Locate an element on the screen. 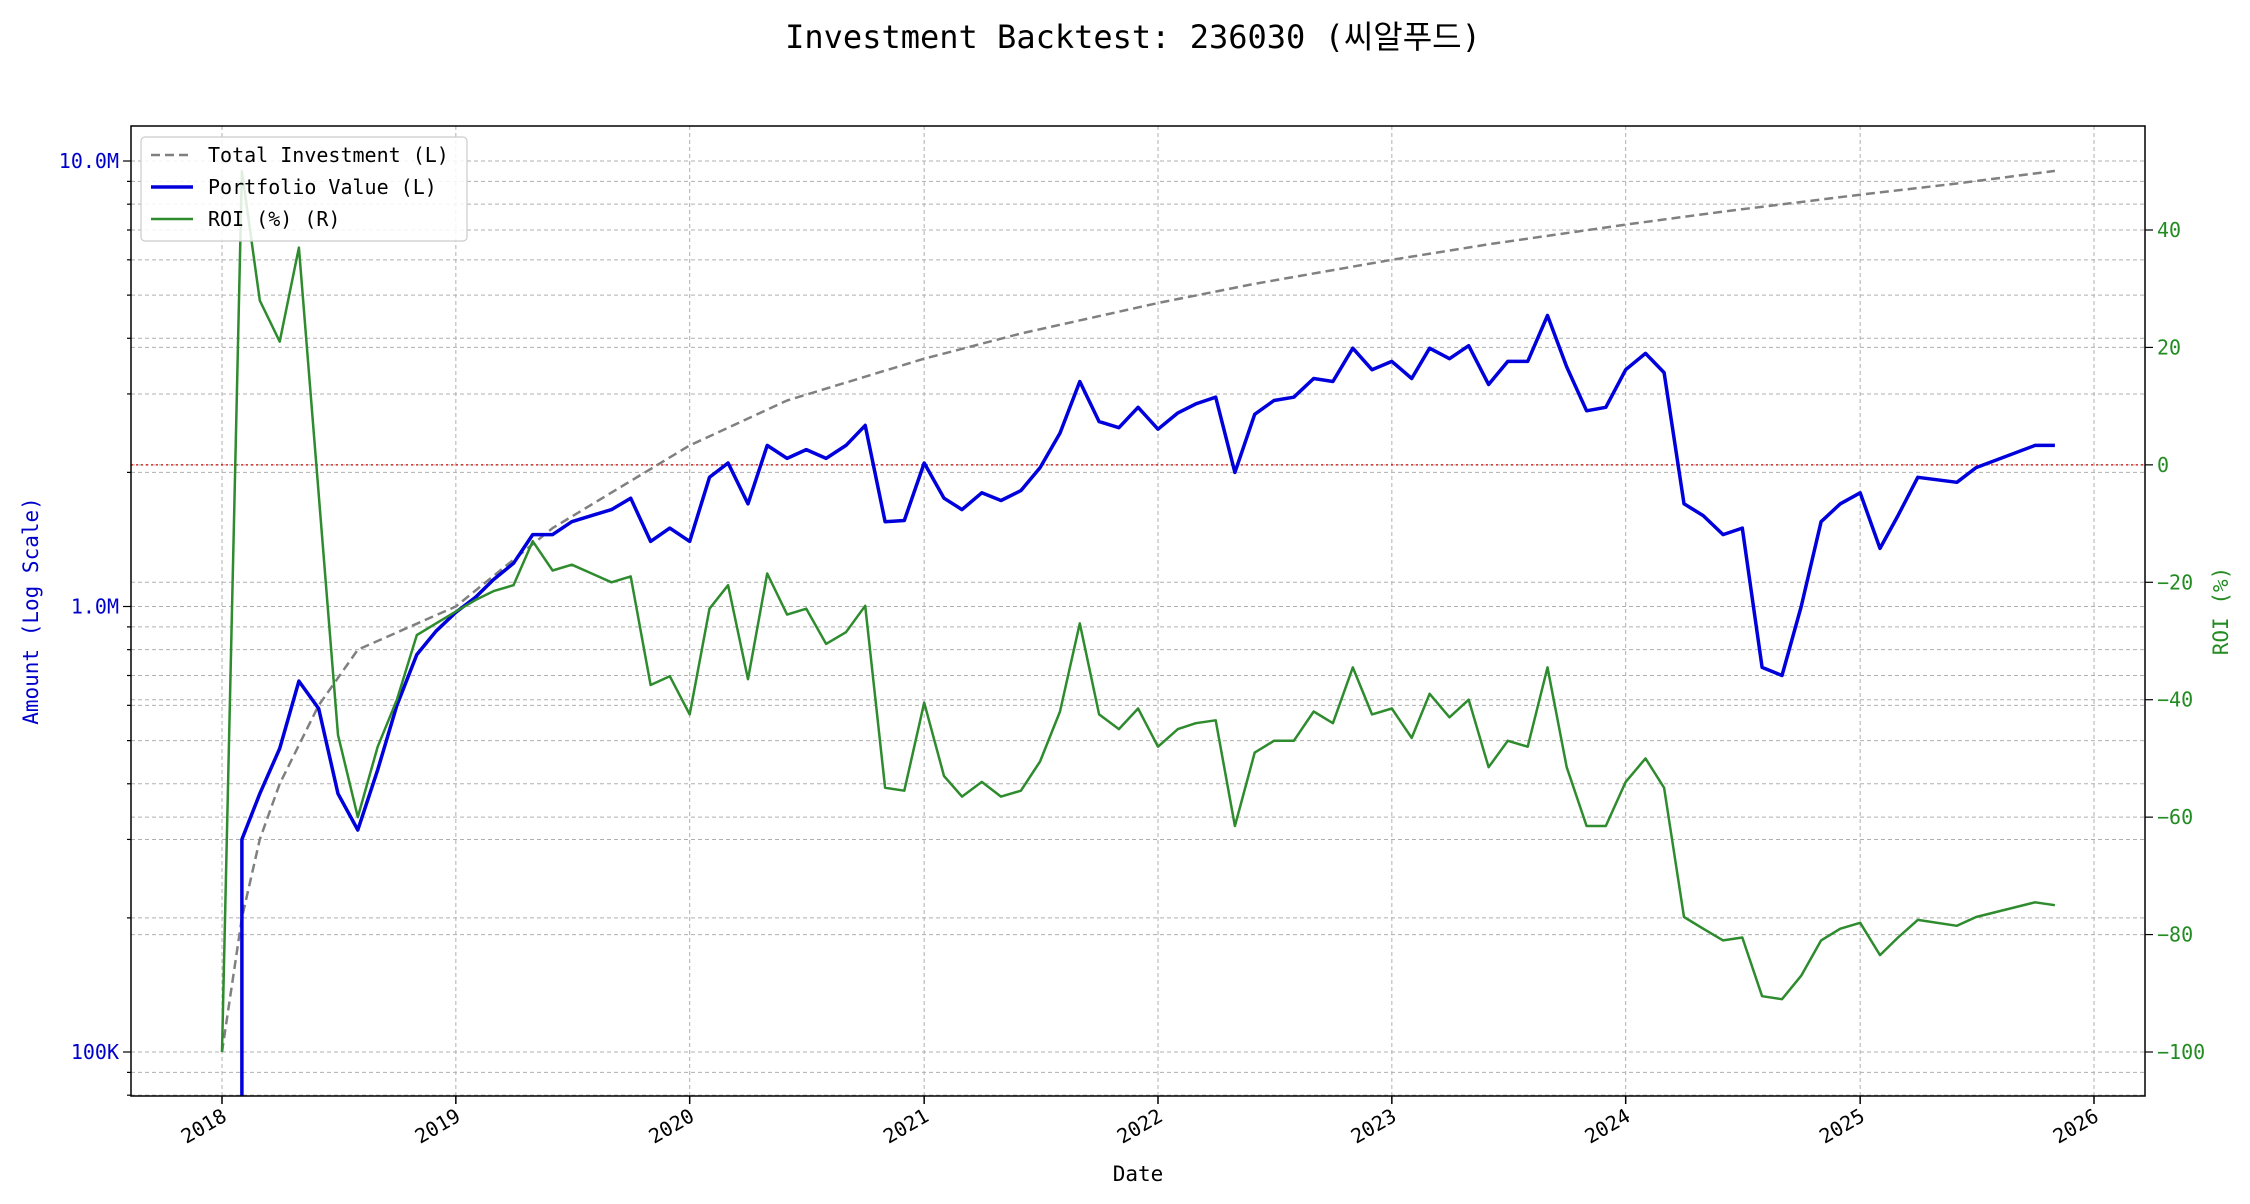 The image size is (2250, 1204). y-right-tick-label: −40 is located at coordinates (2175, 700).